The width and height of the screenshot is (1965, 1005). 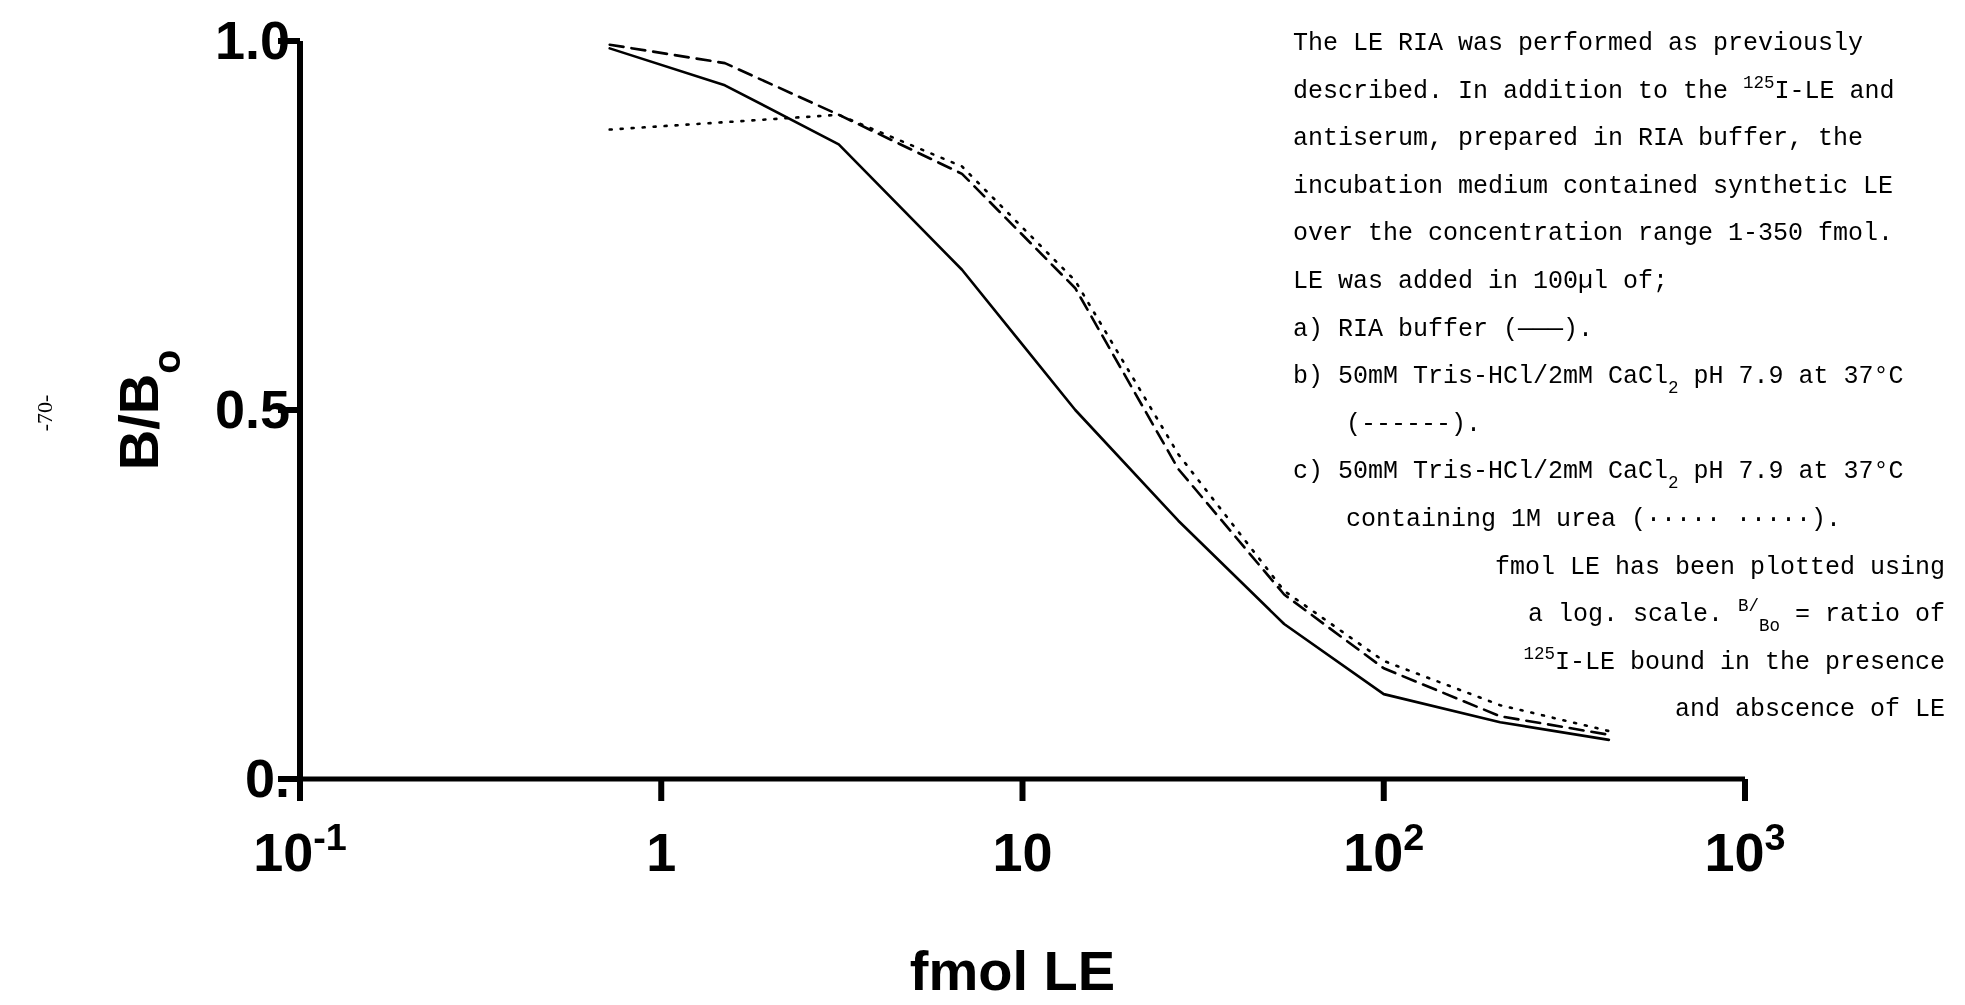 I want to click on x-tick-label: 1, so click(x=661, y=852).